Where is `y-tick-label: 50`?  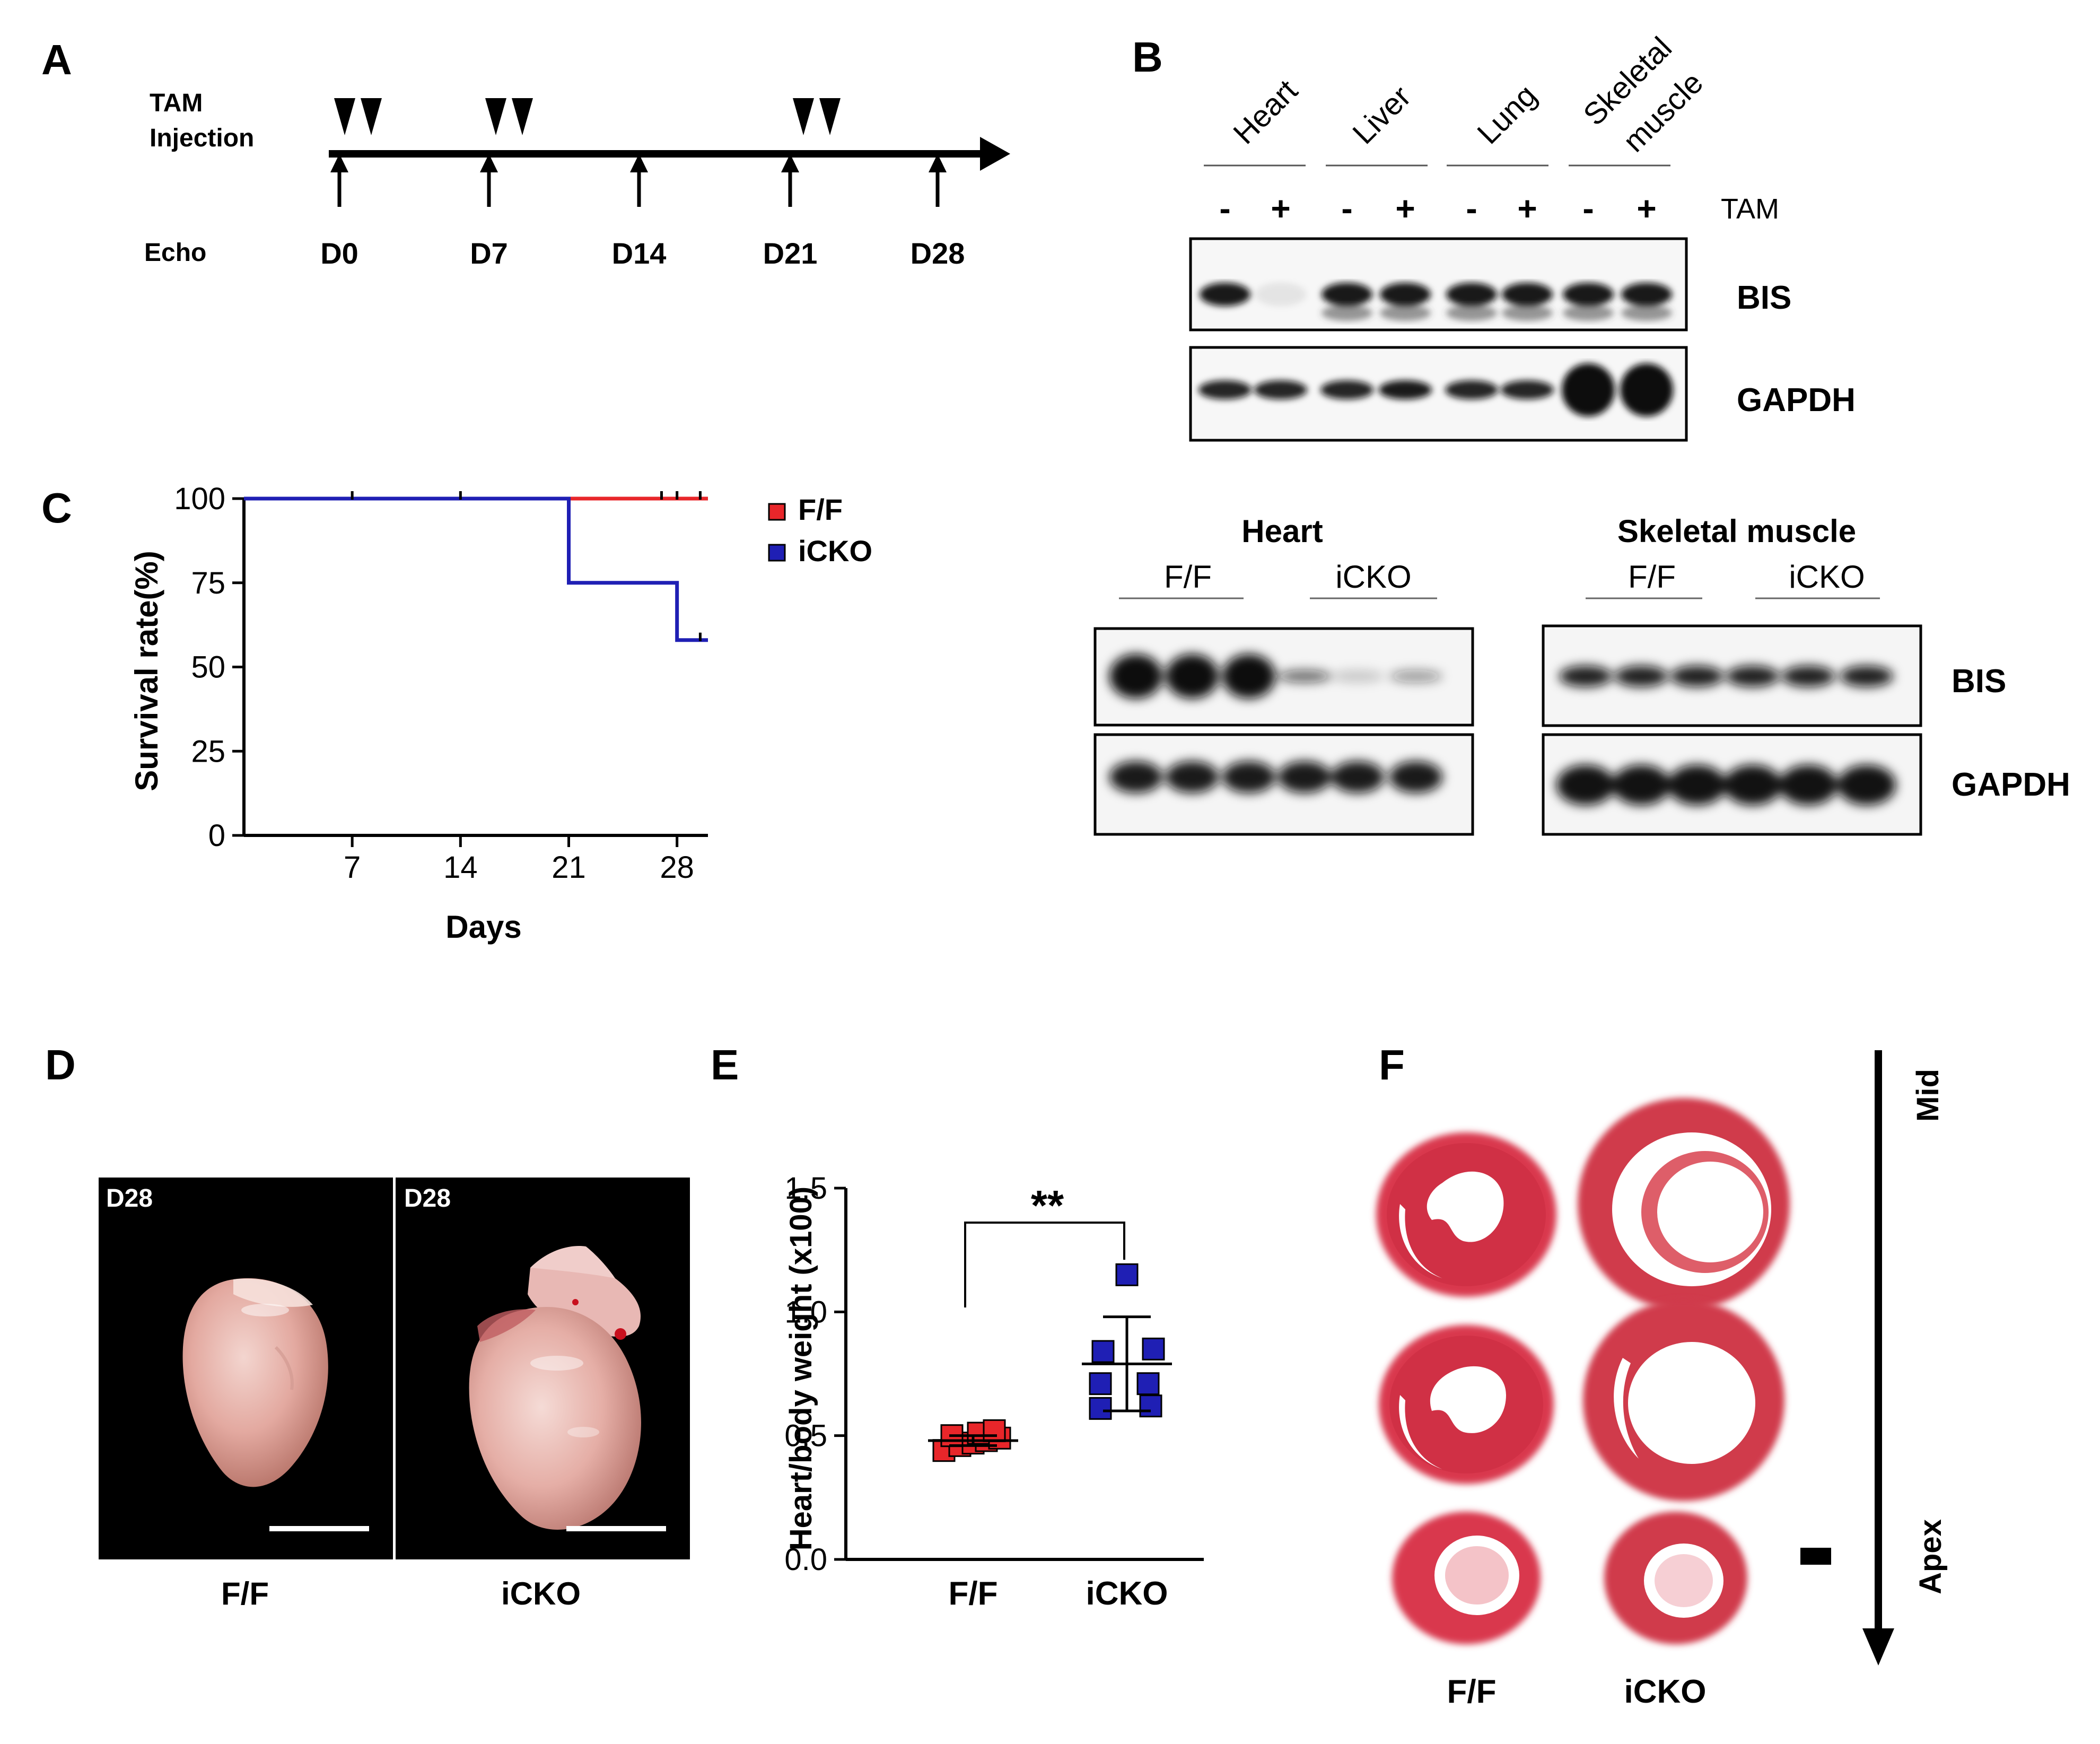
y-tick-label: 50 is located at coordinates (208, 667).